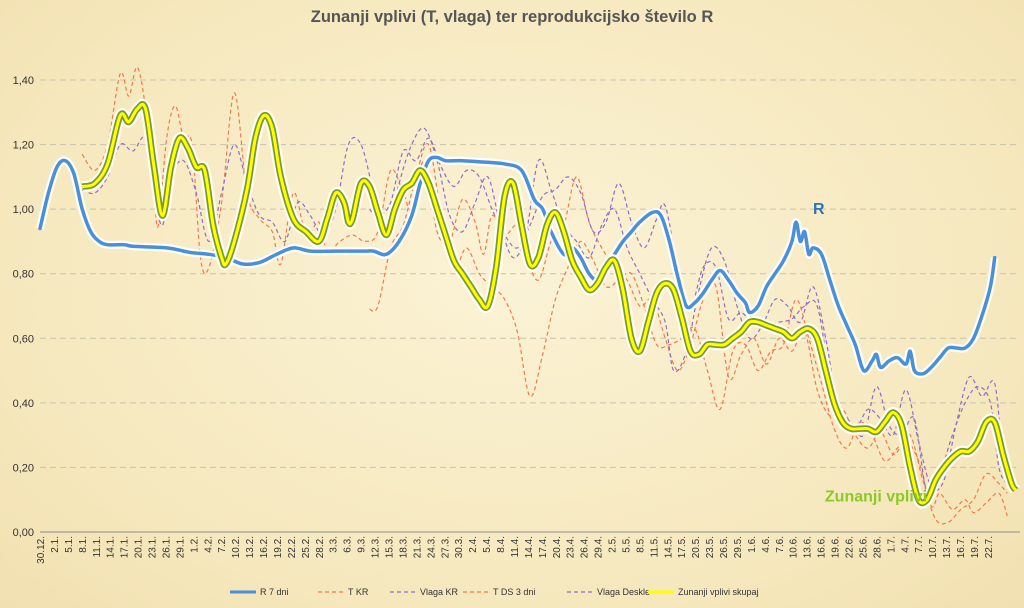 This screenshot has width=1024, height=608. What do you see at coordinates (738, 547) in the screenshot?
I see `x-tick-label: 29.5.` at bounding box center [738, 547].